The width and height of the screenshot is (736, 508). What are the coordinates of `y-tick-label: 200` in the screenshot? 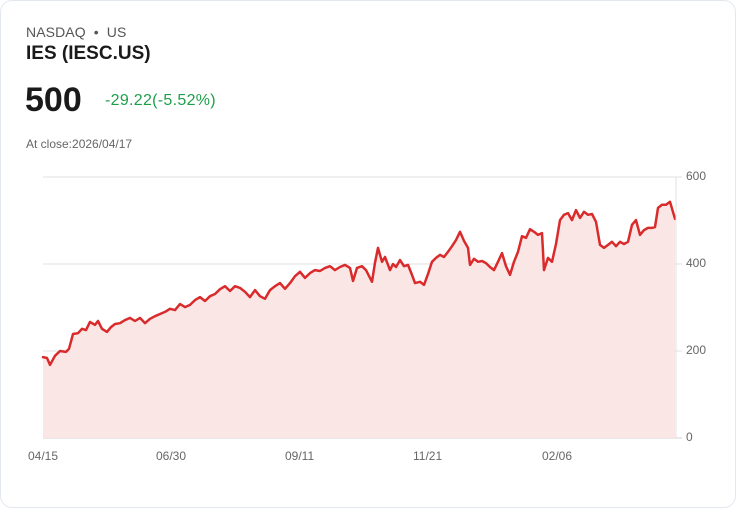 It's located at (696, 350).